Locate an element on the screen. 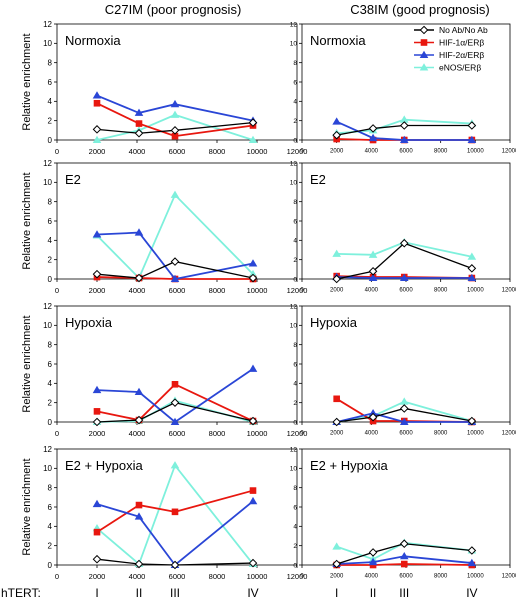 This screenshot has height=605, width=516. panel-right-hypoxia-xtick-label-1: 2000 is located at coordinates (337, 434).